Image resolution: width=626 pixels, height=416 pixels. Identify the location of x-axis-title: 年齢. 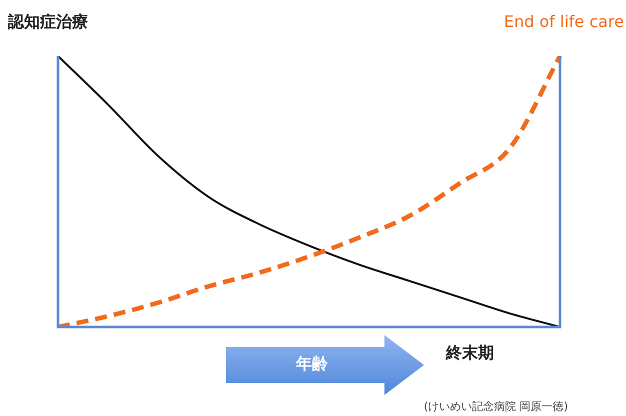
(312, 364).